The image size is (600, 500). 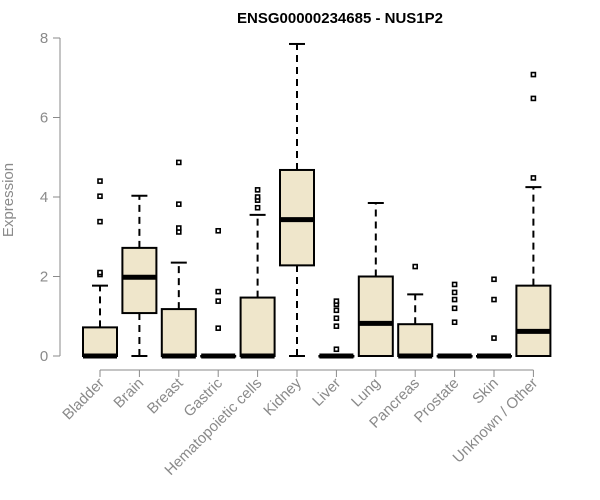 I want to click on x-tick-label: Lung, so click(x=366, y=393).